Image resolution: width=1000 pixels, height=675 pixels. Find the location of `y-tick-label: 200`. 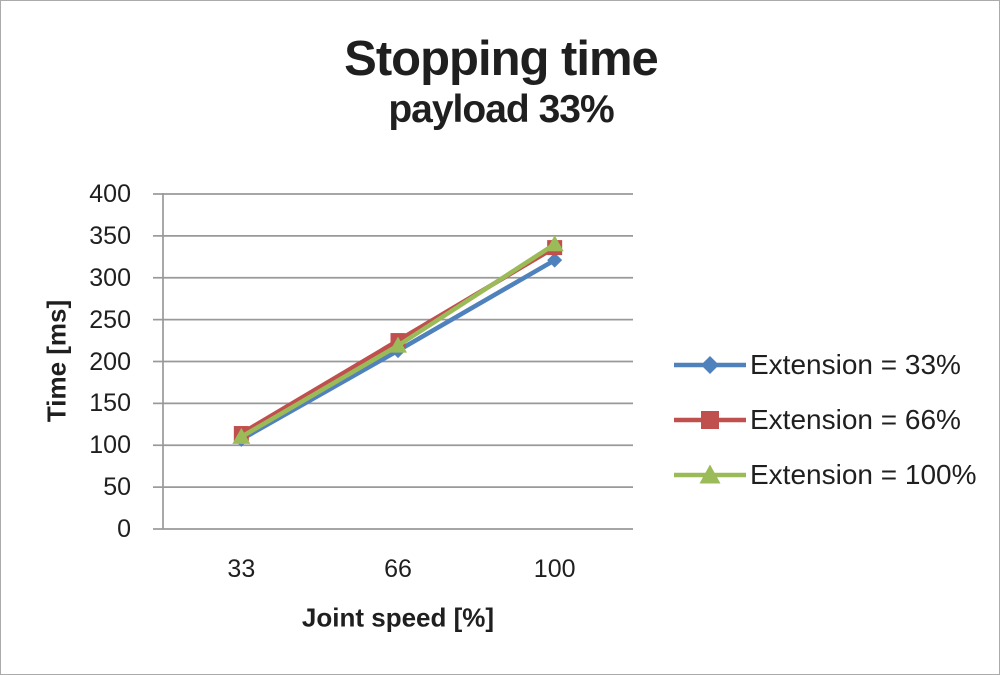

y-tick-label: 200 is located at coordinates (110, 361).